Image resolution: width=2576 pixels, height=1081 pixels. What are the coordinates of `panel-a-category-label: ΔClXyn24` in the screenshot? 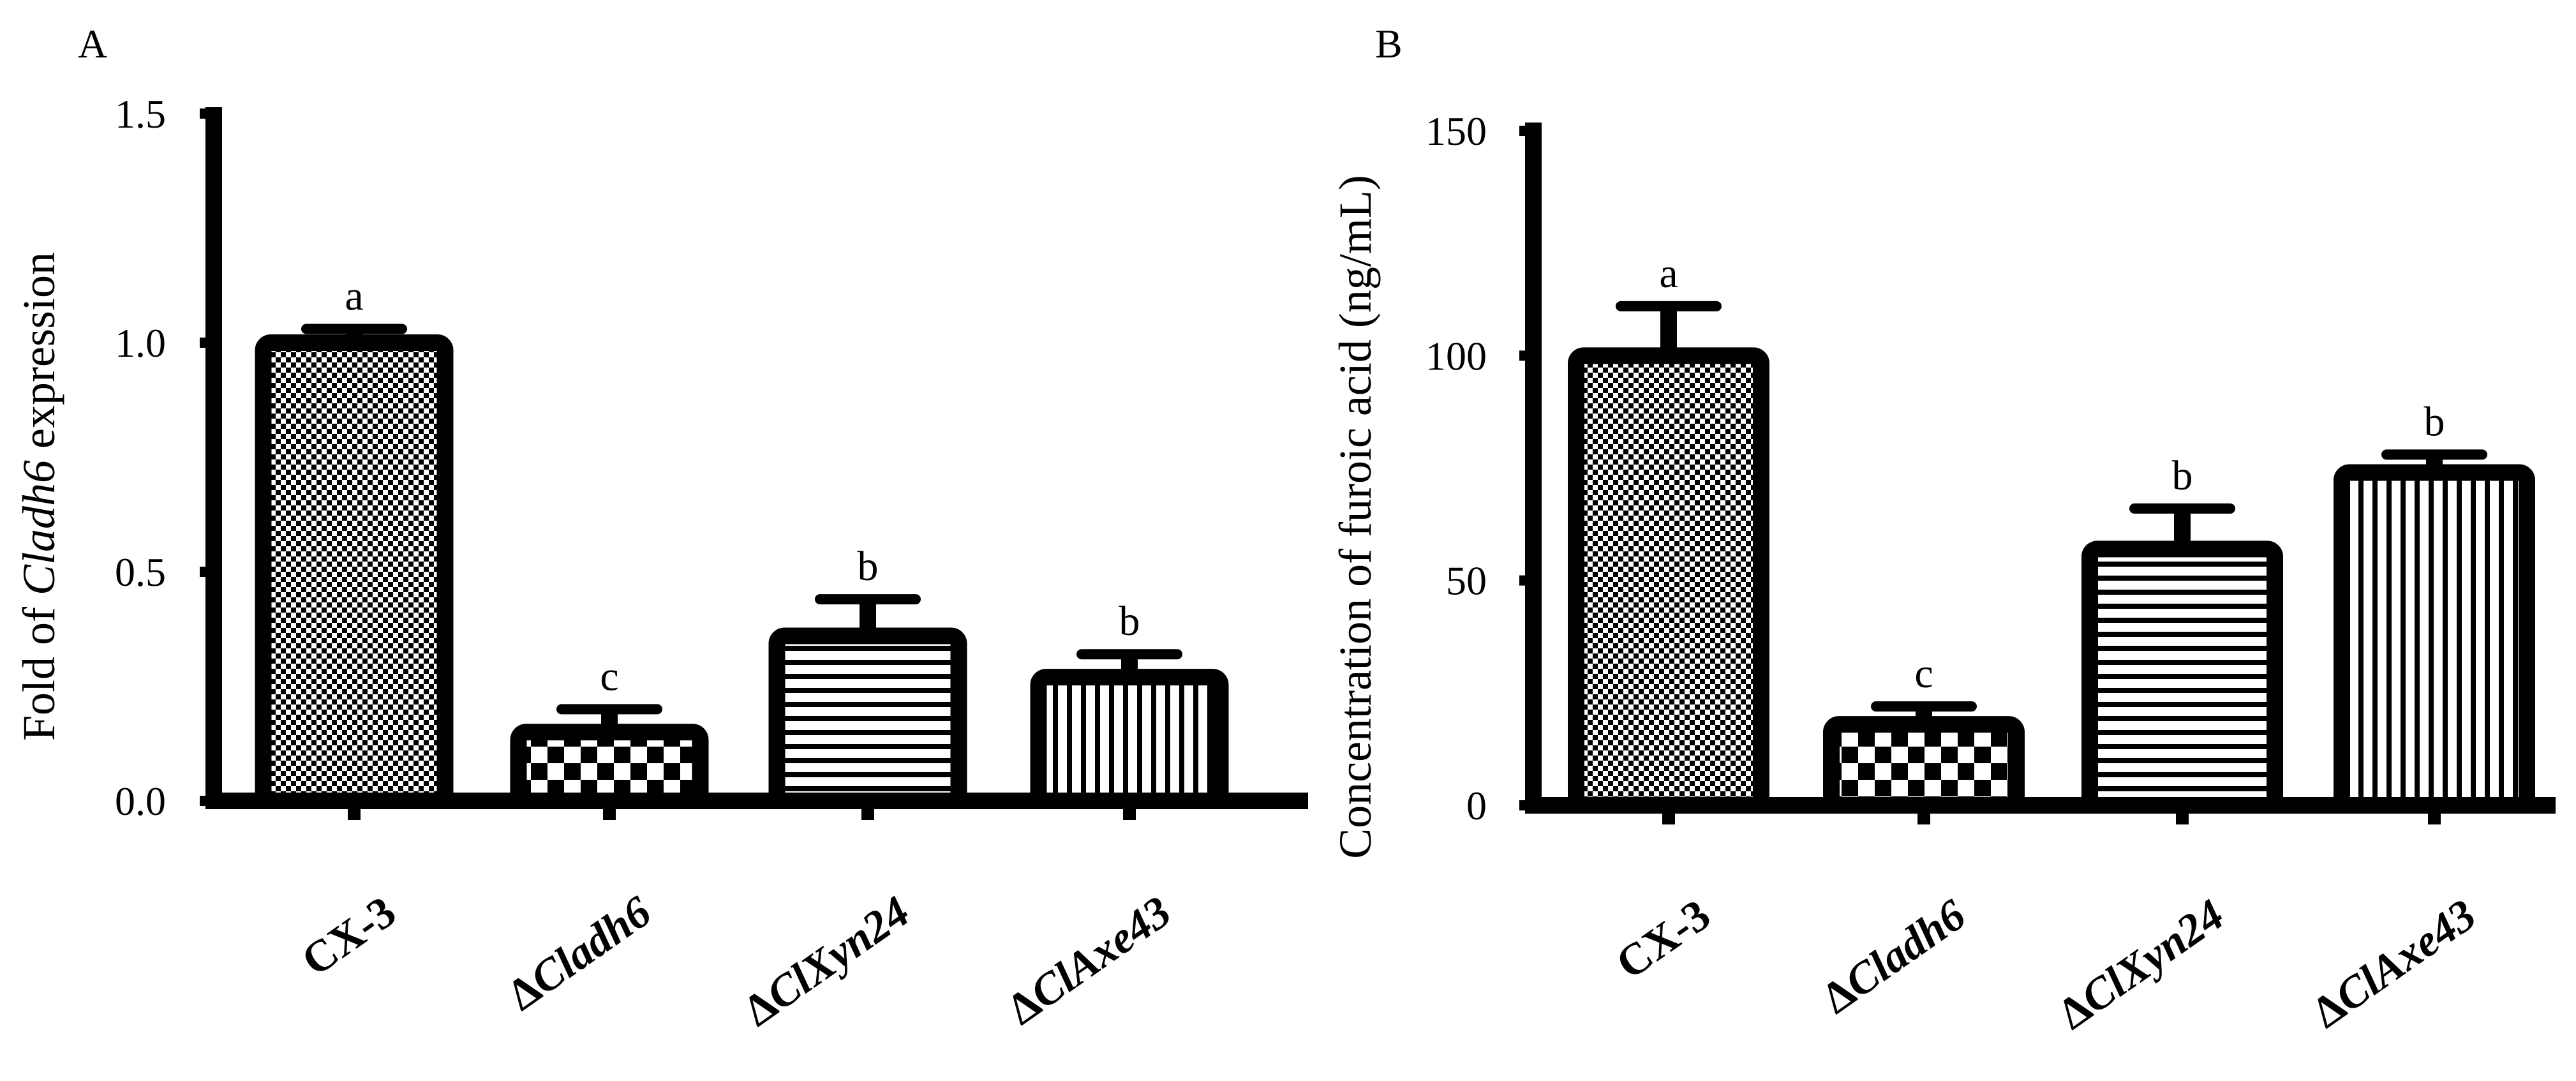 It's located at (826, 961).